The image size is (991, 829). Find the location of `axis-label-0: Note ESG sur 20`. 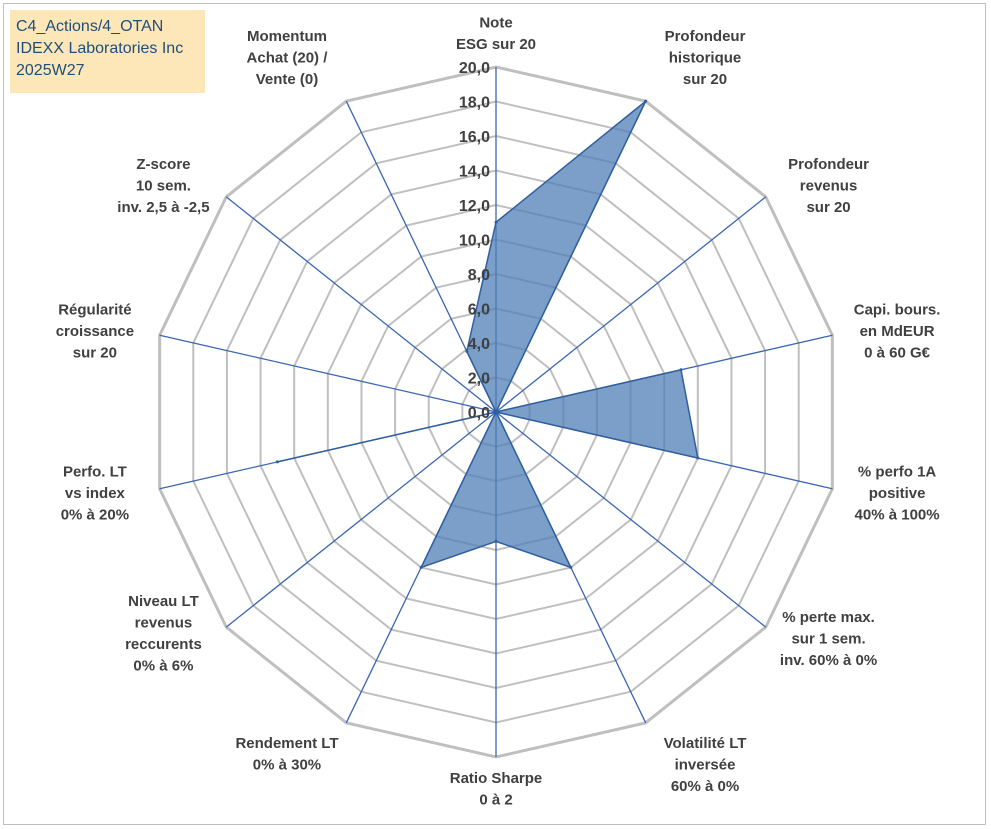

axis-label-0: Note ESG sur 20 is located at coordinates (496, 34).